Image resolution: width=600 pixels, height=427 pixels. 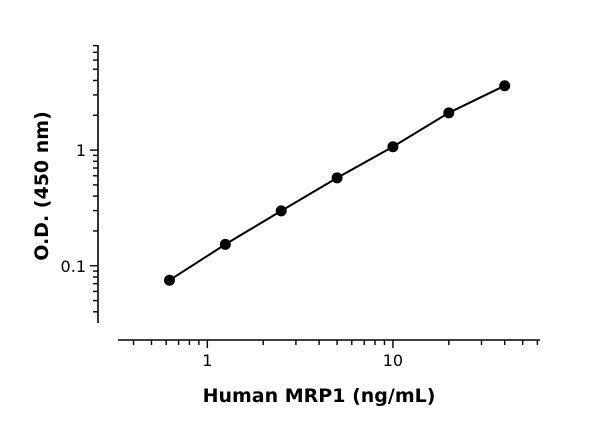 I want to click on y-tick-label: 0.1, so click(x=73, y=266).